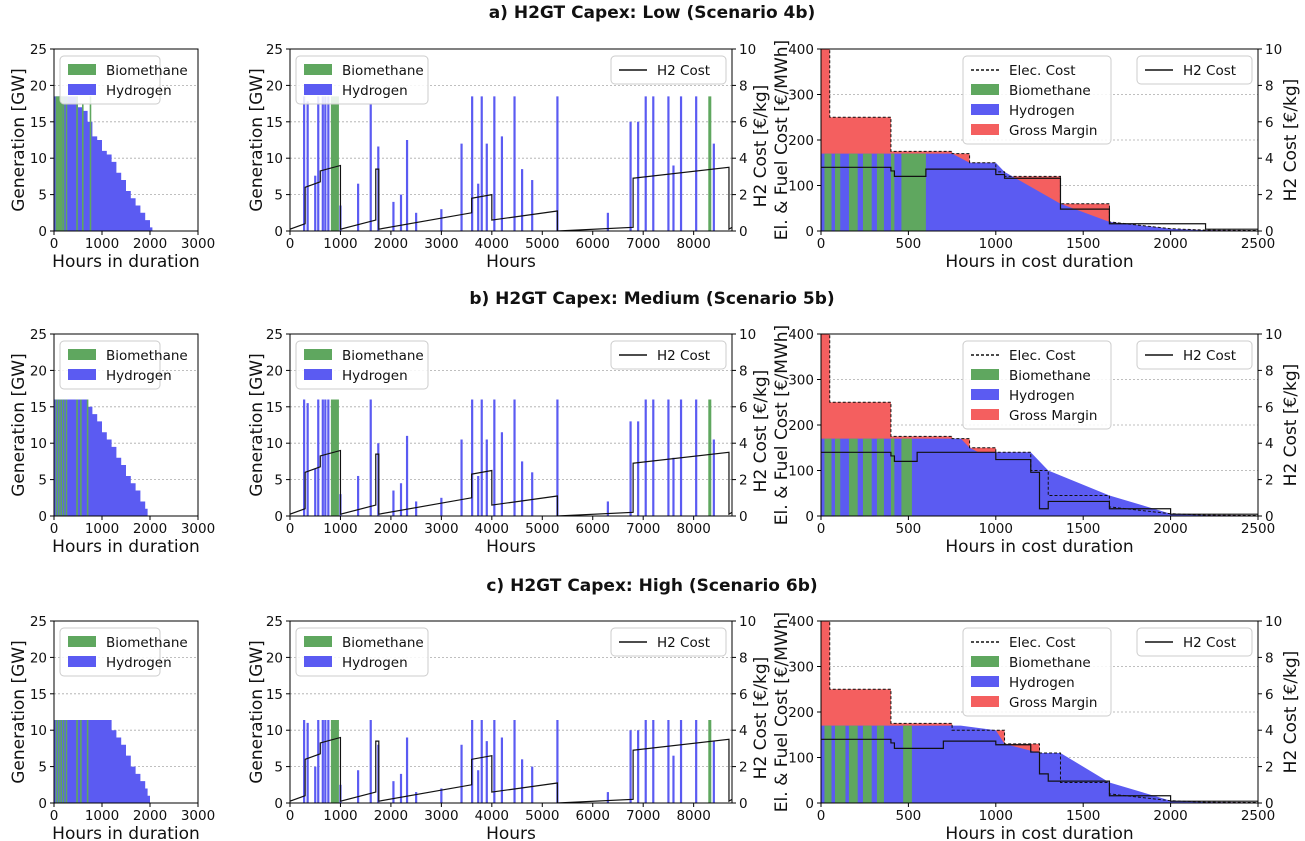 This screenshot has height=841, width=1305. Describe the element at coordinates (782, 712) in the screenshot. I see `cost-y-axis-label: El. & Fuel Cost [€/MWh]` at that location.